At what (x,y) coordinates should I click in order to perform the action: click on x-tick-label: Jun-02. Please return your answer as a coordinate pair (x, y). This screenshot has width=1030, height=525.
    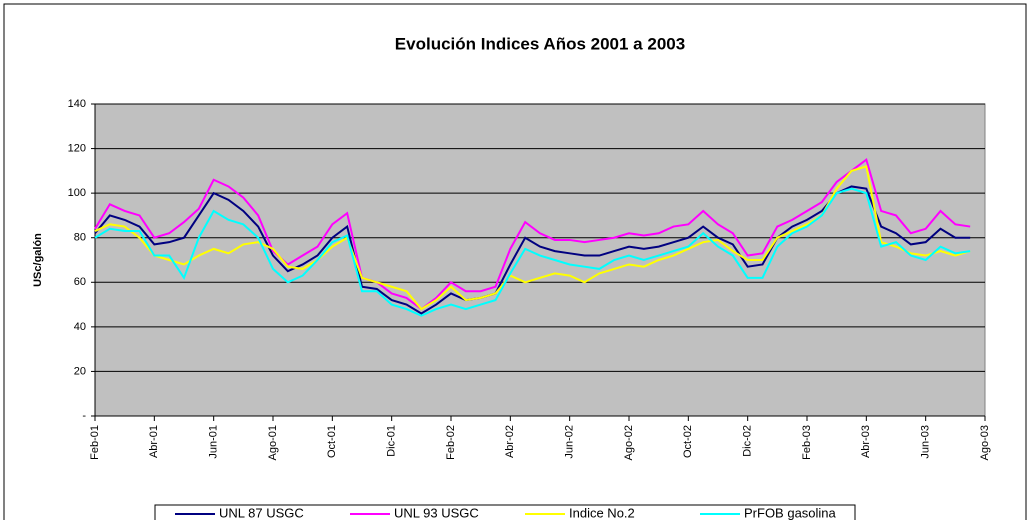
    Looking at the image, I should click on (570, 442).